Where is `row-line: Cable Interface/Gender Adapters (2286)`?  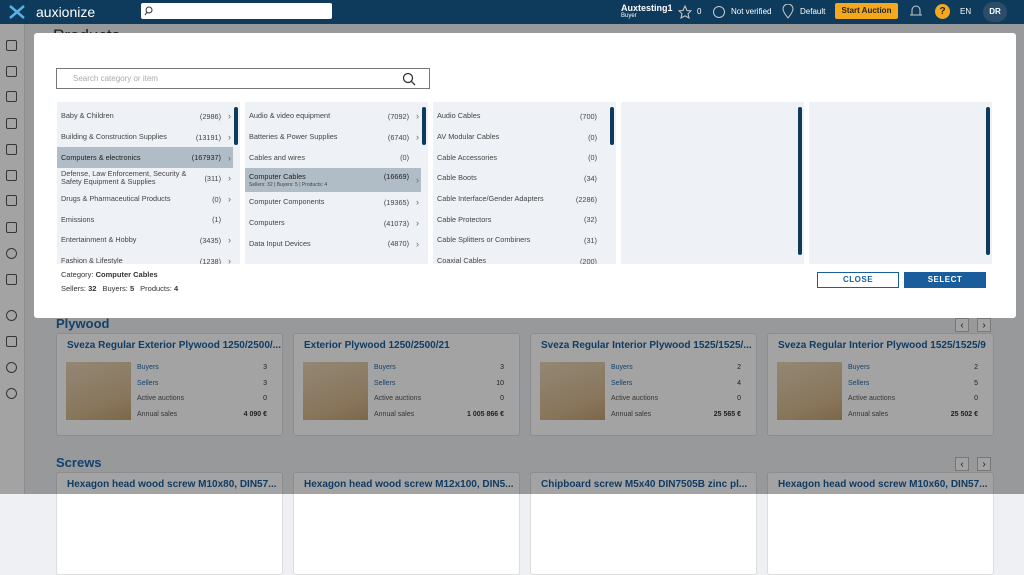
row-line: Cable Interface/Gender Adapters (2286) is located at coordinates (517, 199).